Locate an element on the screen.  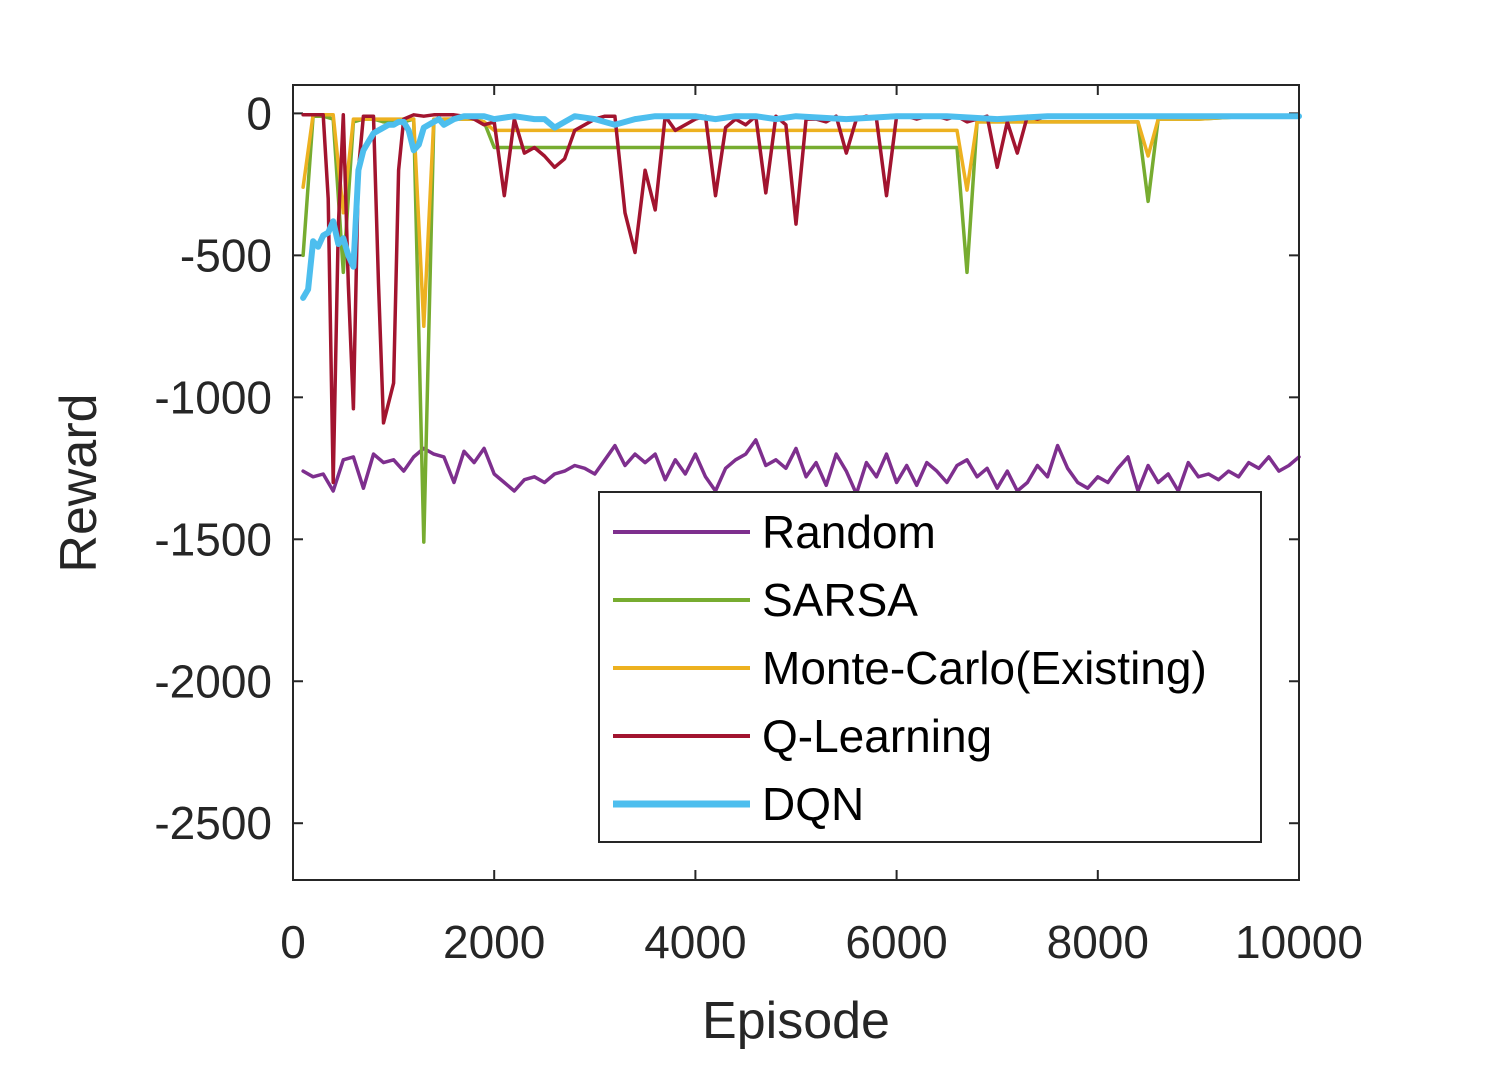
legend-label: SARSA is located at coordinates (840, 600).